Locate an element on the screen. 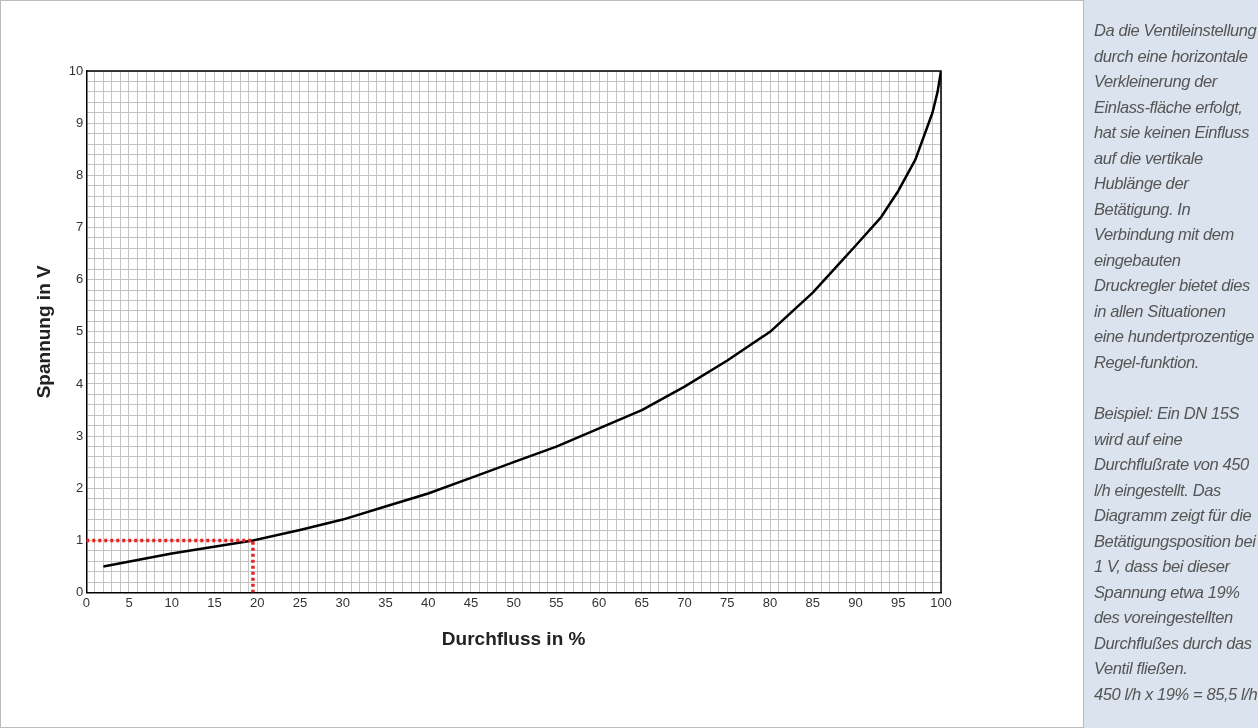 The width and height of the screenshot is (1258, 728). x-tick-label: 55 is located at coordinates (556, 602).